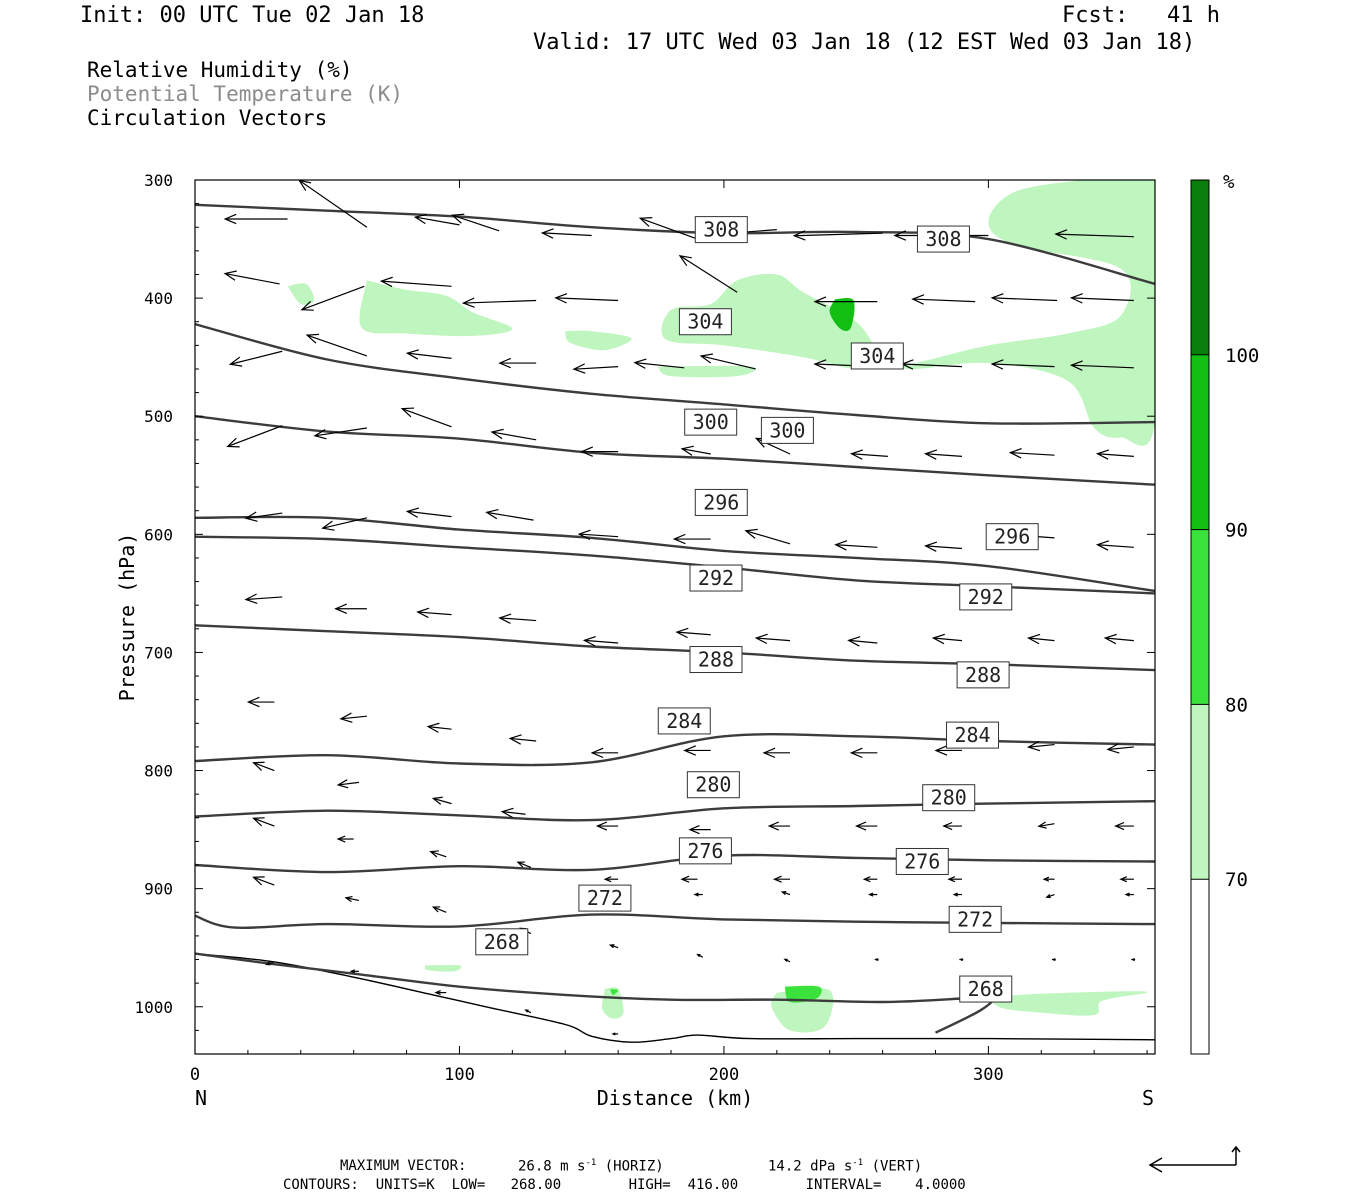 Image resolution: width=1350 pixels, height=1200 pixels. I want to click on terrain, so click(675, 997).